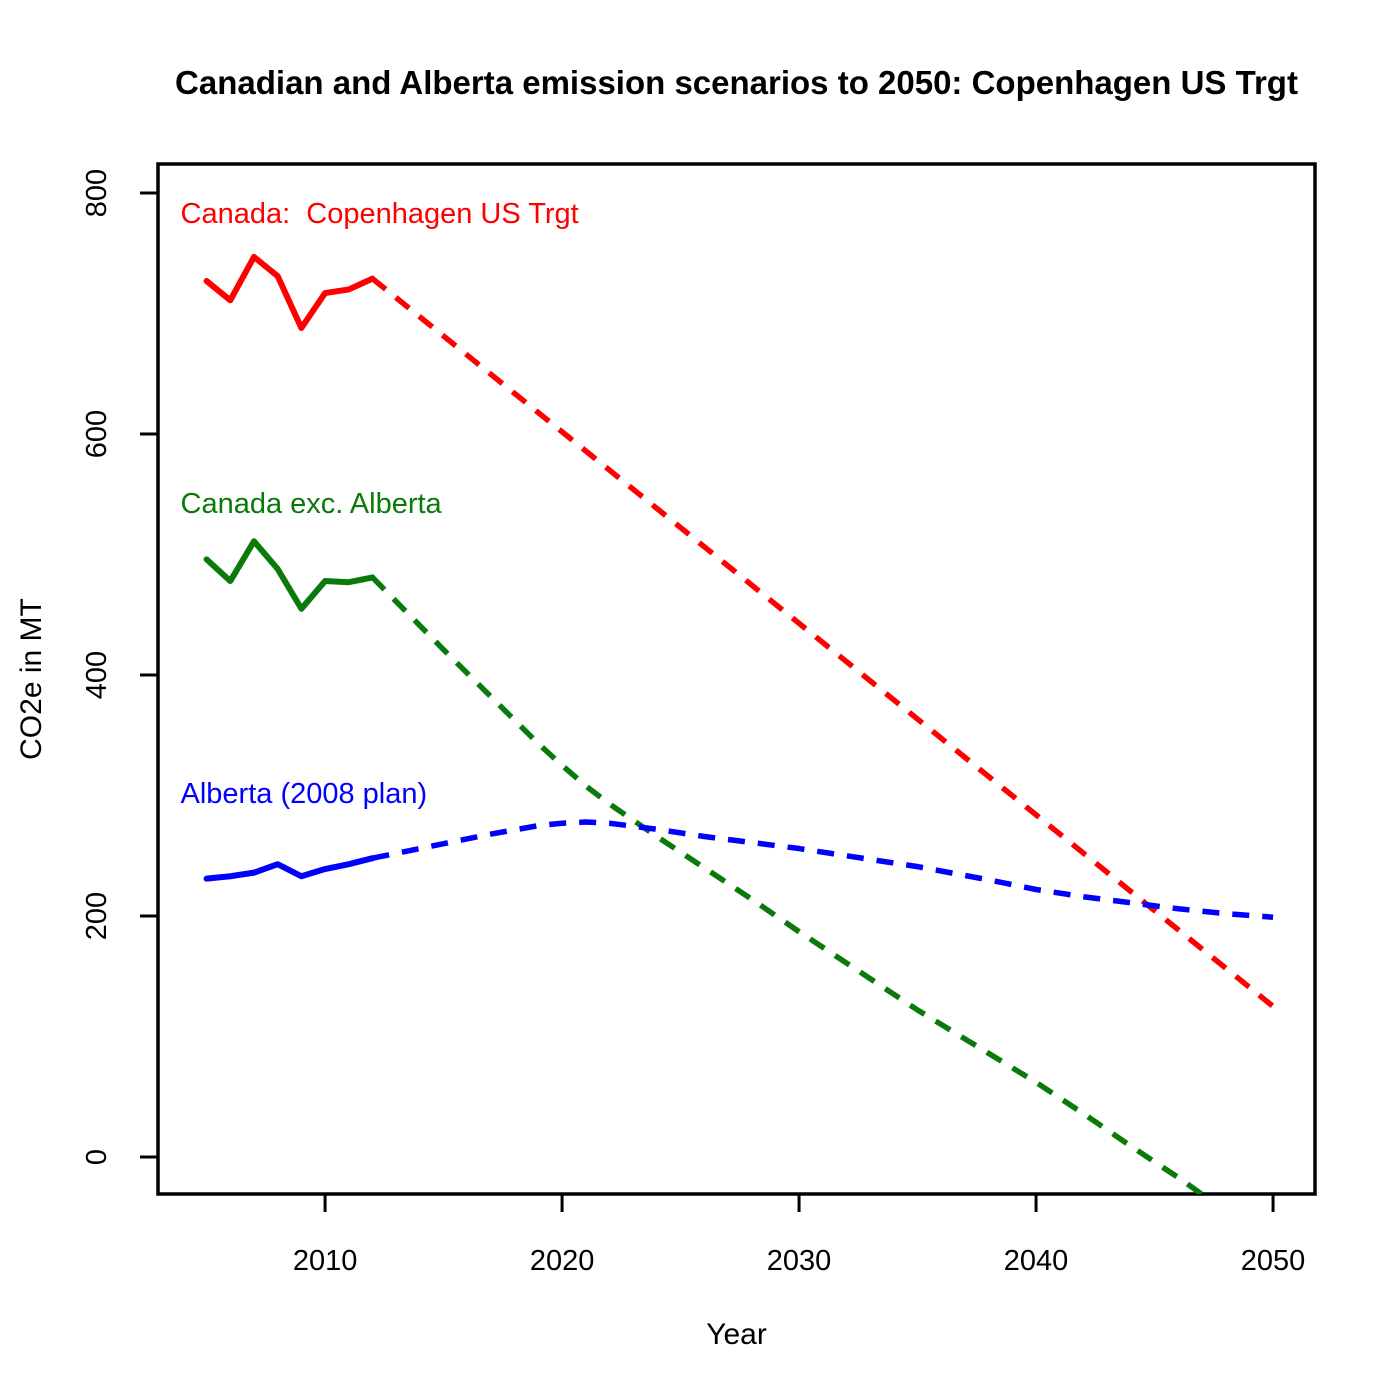 The width and height of the screenshot is (1400, 1400). I want to click on y-tick-label: 600, so click(97, 434).